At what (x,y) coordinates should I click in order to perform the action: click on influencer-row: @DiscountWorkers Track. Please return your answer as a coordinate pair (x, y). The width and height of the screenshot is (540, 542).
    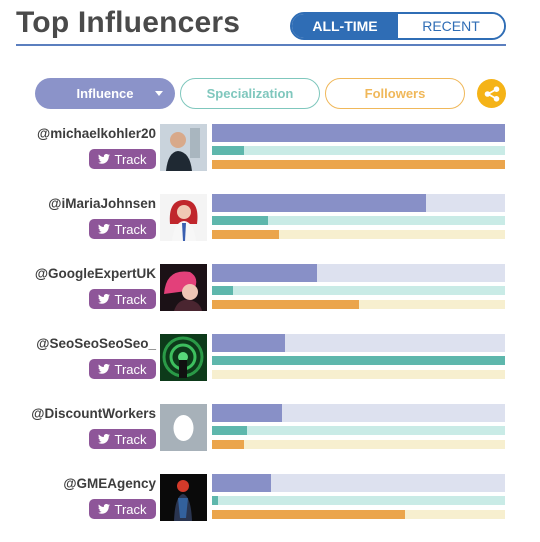
    Looking at the image, I should click on (270, 435).